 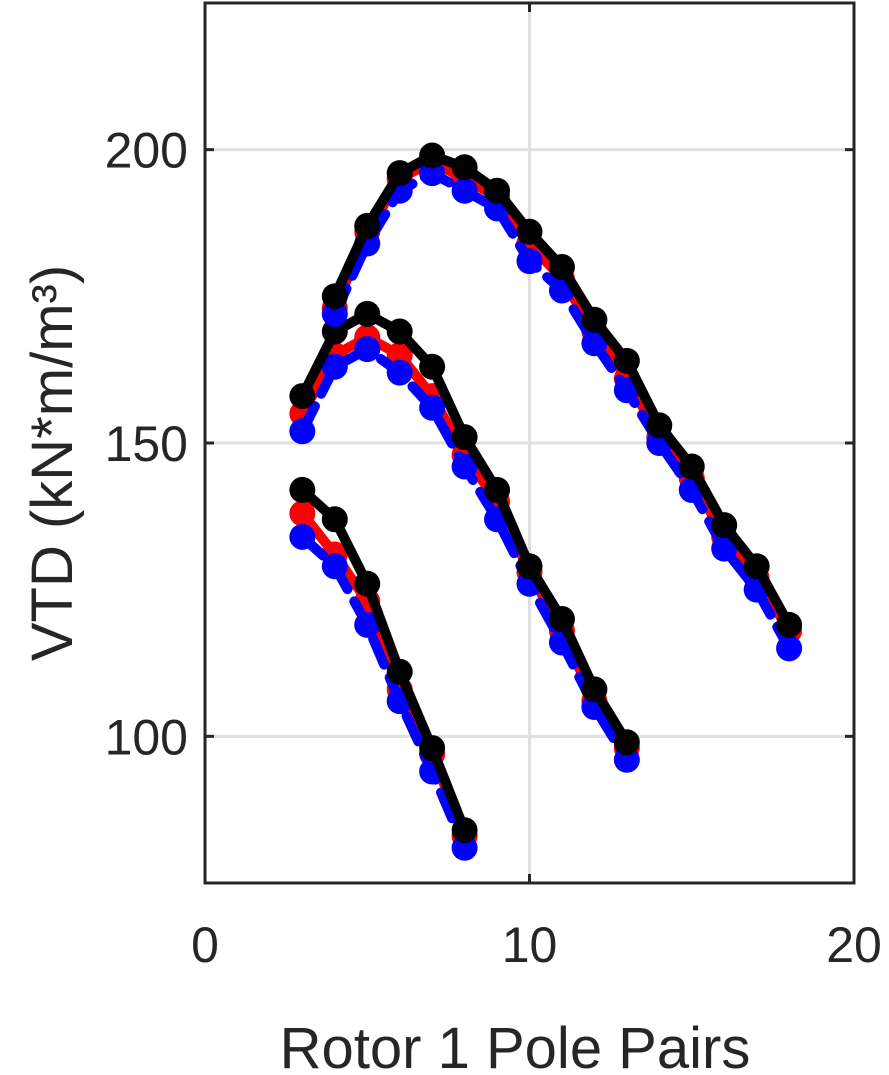 I want to click on x-axis-label: Rotor 1 Pole Pairs, so click(x=515, y=1045).